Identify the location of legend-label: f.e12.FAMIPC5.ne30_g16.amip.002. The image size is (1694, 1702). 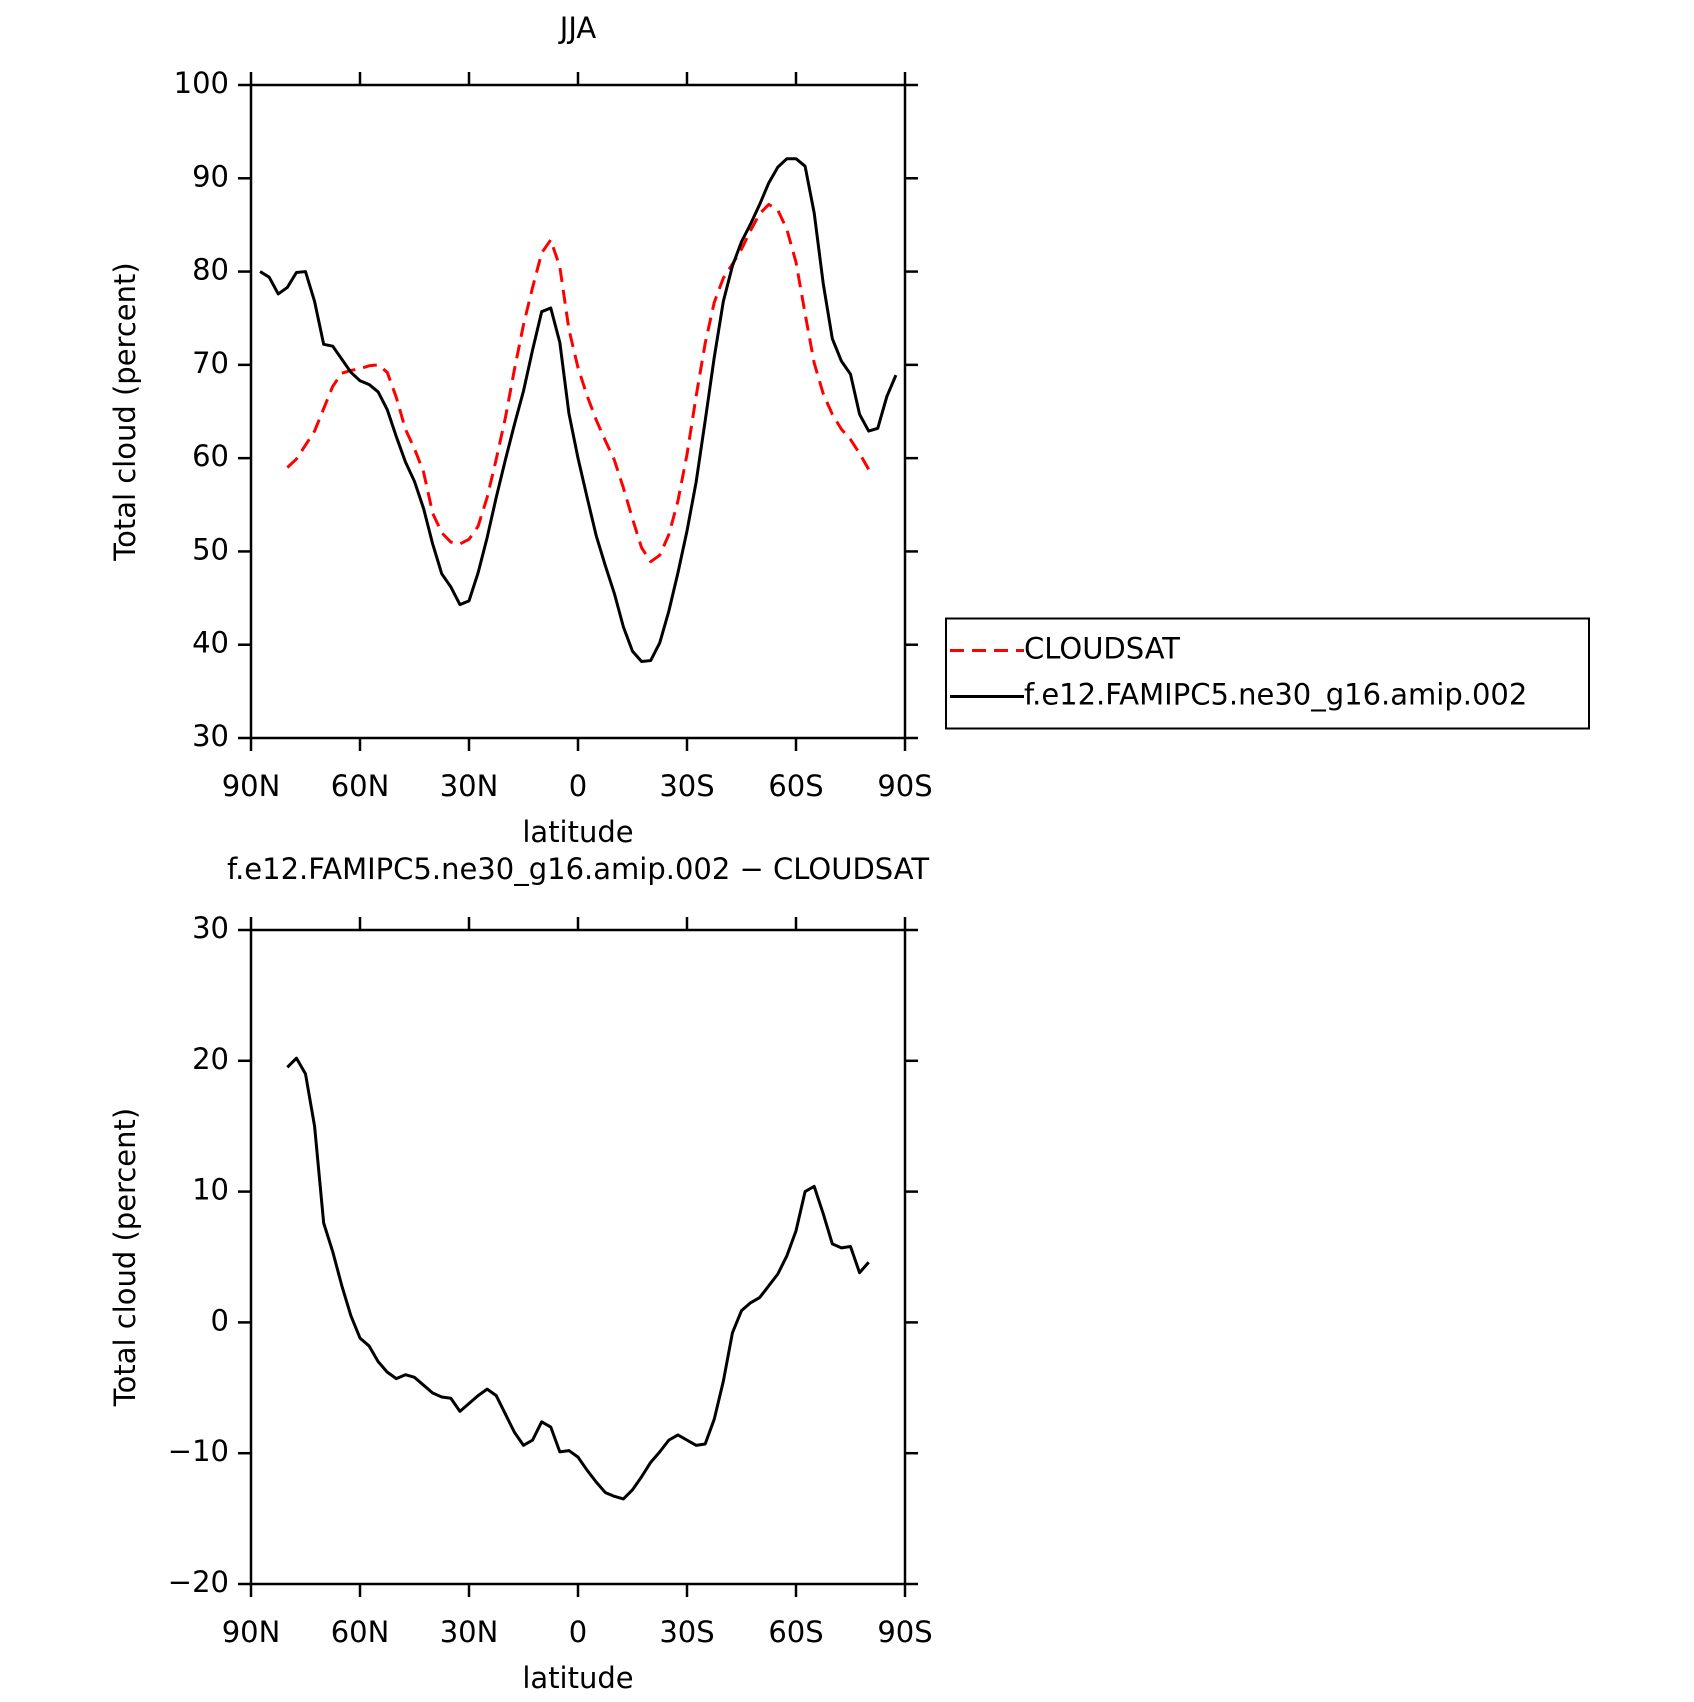
(1275, 695).